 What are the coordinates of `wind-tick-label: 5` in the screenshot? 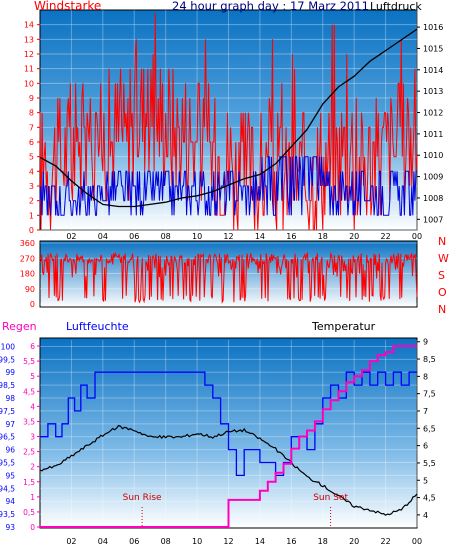 It's located at (31, 157).